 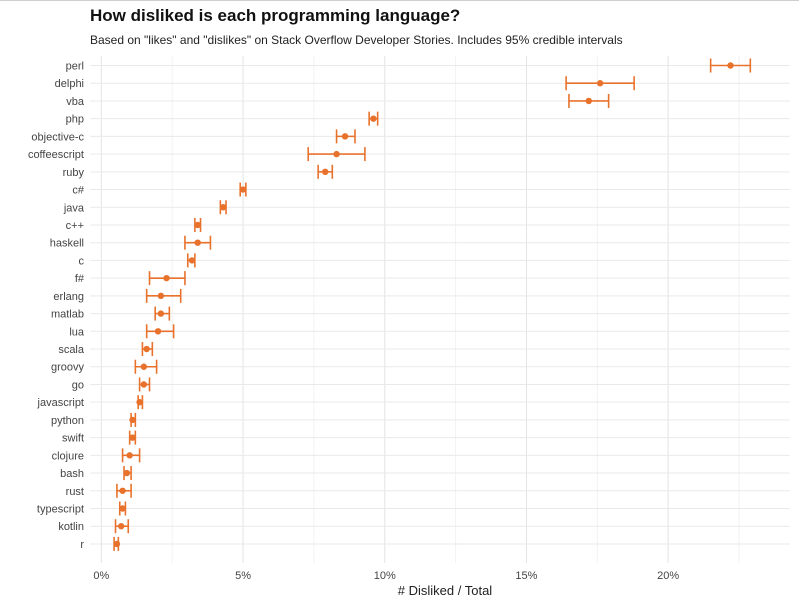 I want to click on y-tick-label: scala, so click(x=71, y=350).